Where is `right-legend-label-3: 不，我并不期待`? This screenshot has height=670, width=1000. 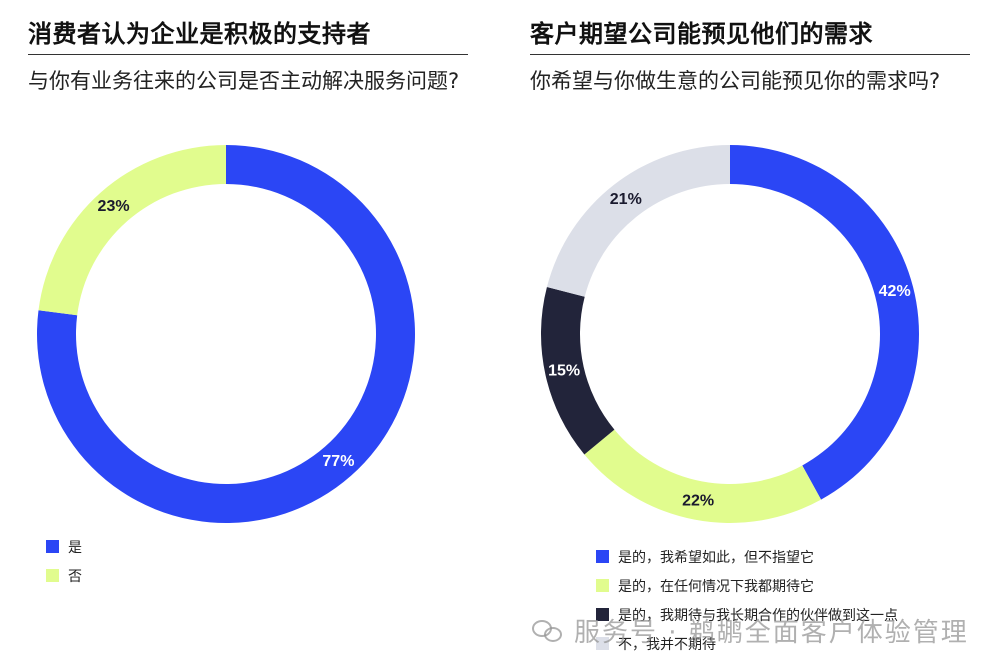
right-legend-label-3: 不，我并不期待 is located at coordinates (667, 644).